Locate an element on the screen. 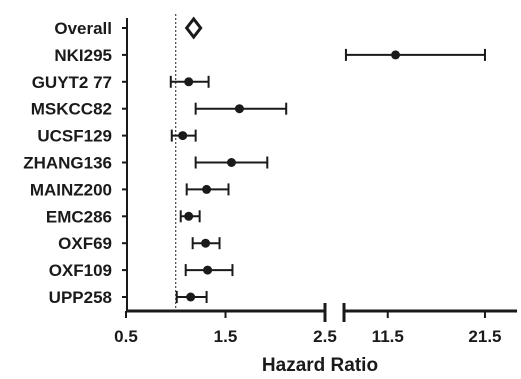  row-label: MSKCC82 is located at coordinates (71, 109).